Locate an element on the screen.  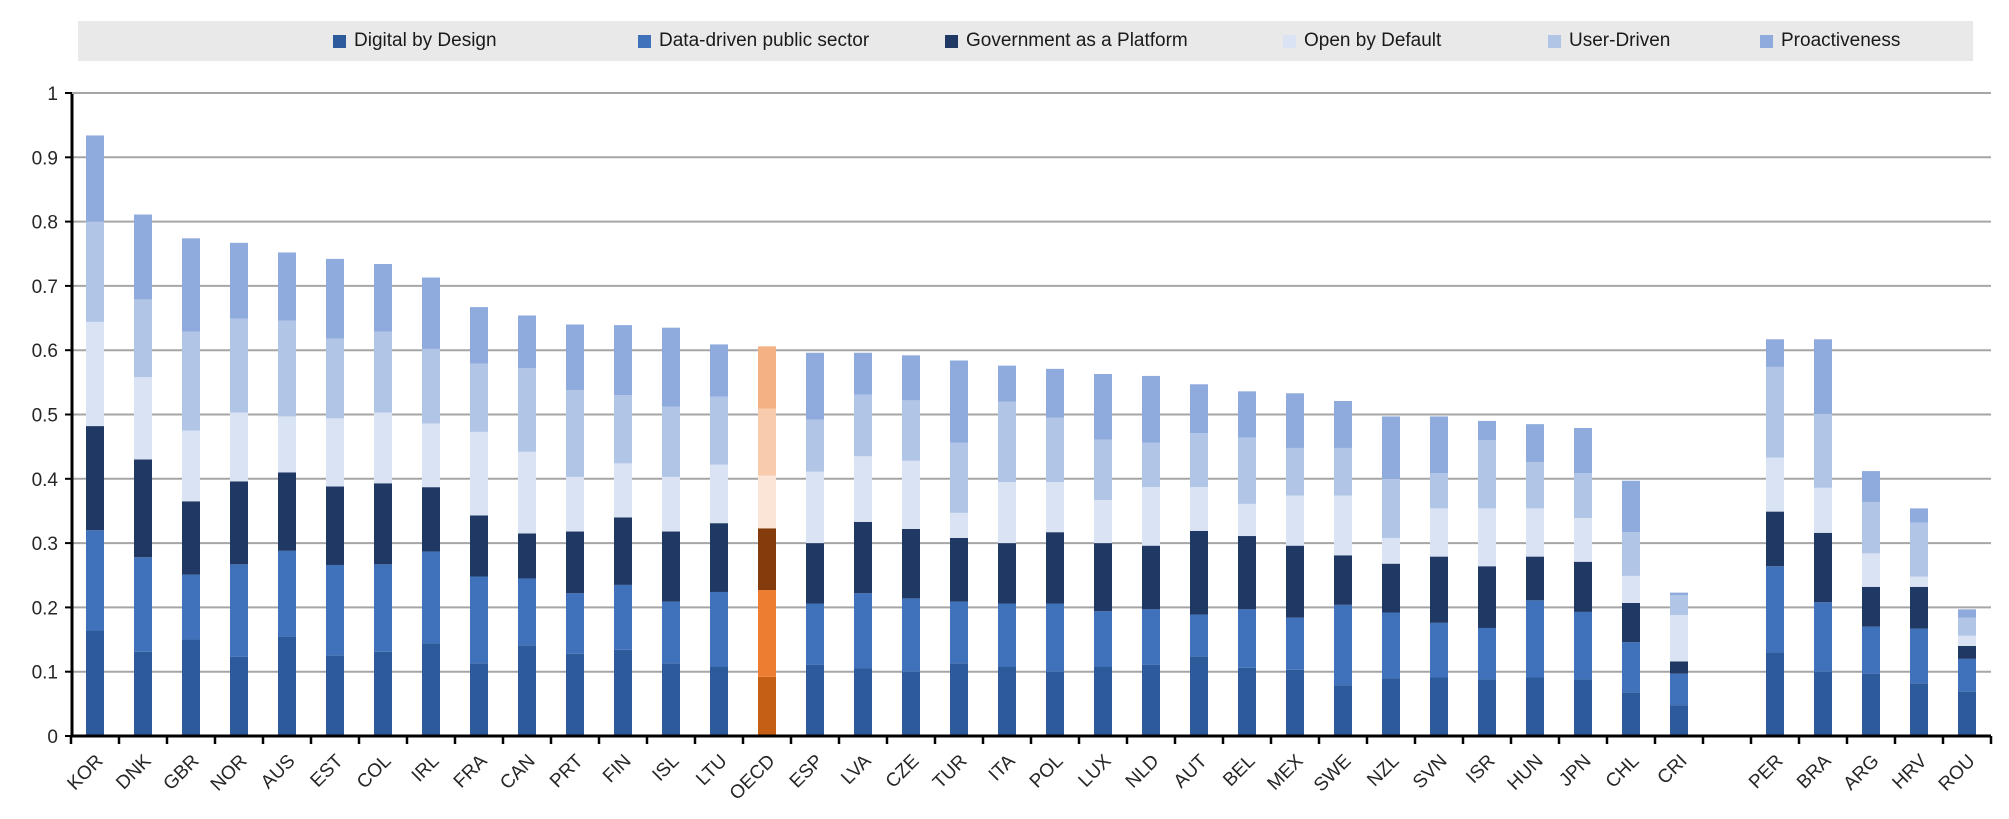
legend-label: Data-driven public sector is located at coordinates (764, 40).